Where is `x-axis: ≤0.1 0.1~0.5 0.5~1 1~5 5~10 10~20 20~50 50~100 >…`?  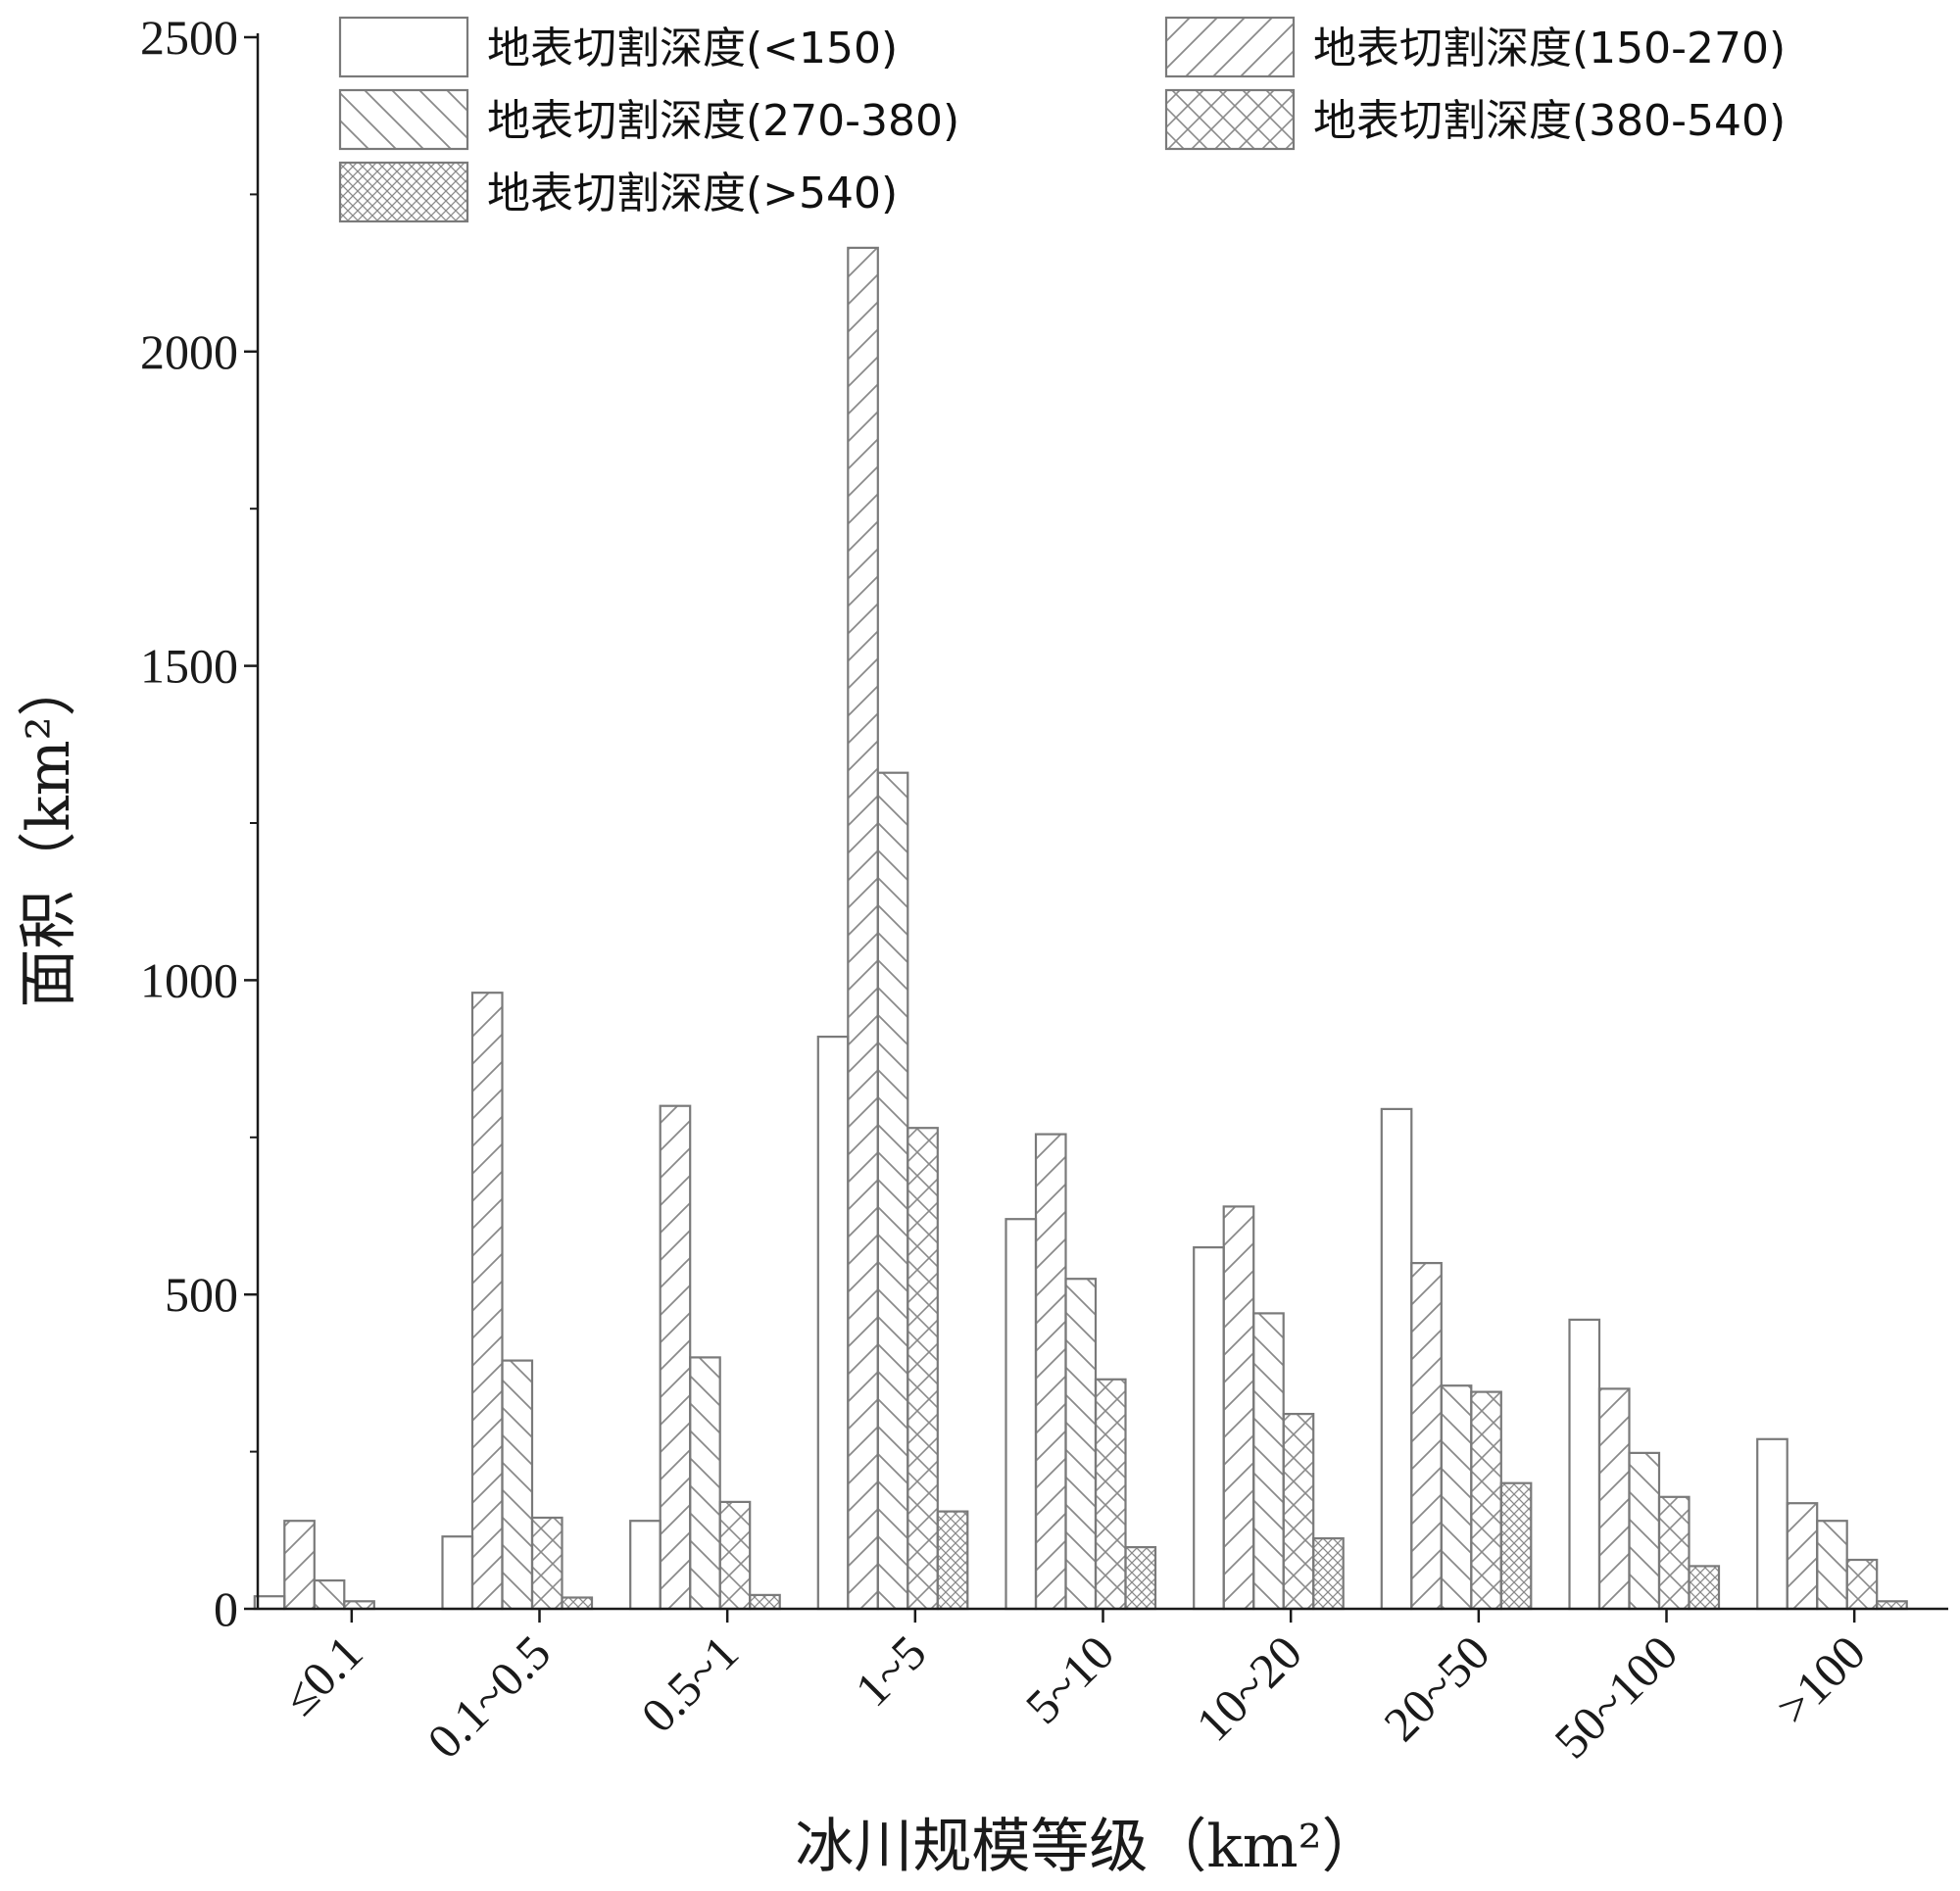 x-axis: ≤0.1 0.1~0.5 0.5~1 1~5 5~10 10~20 20~50 50~100 >… is located at coordinates (1103, 1688).